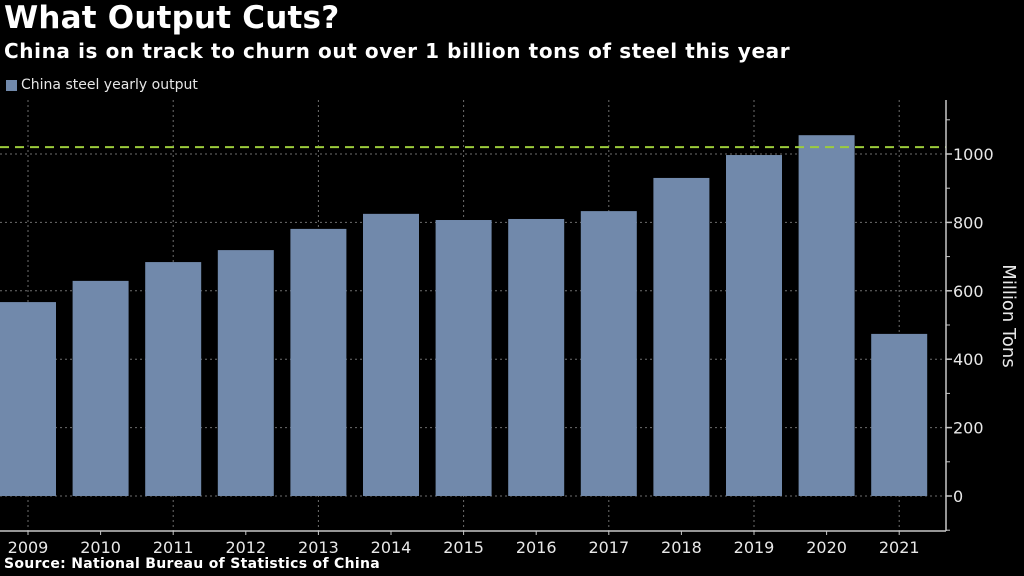  What do you see at coordinates (968, 222) in the screenshot?
I see `y-tick-label: 800` at bounding box center [968, 222].